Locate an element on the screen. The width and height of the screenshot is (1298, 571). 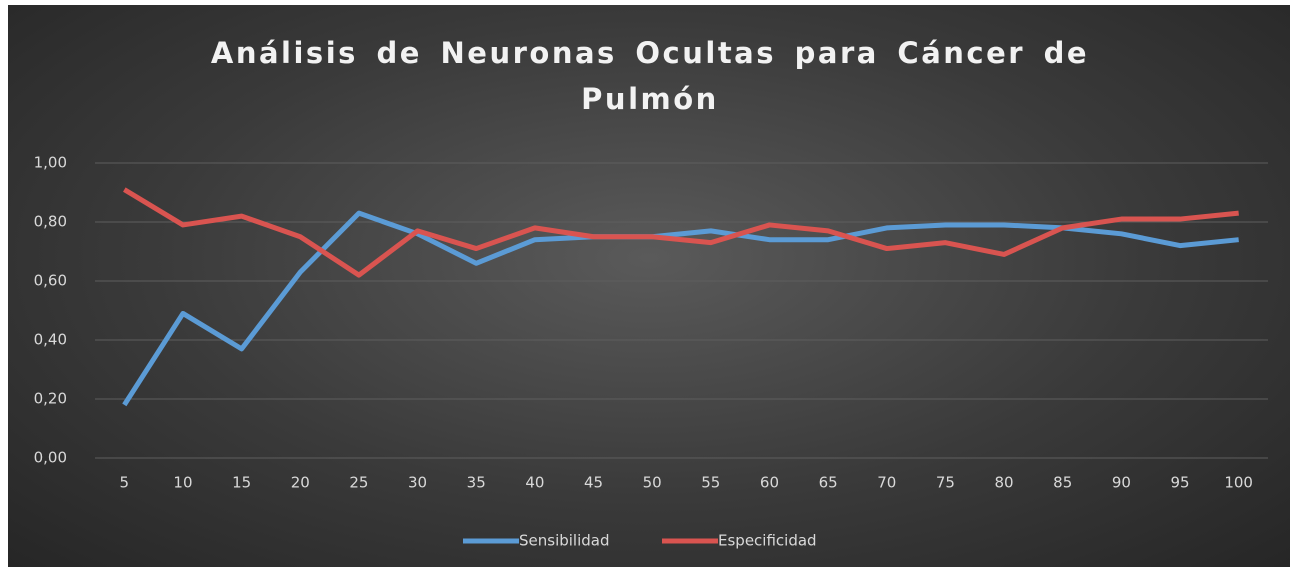
x-tick-label: 25 is located at coordinates (358, 483).